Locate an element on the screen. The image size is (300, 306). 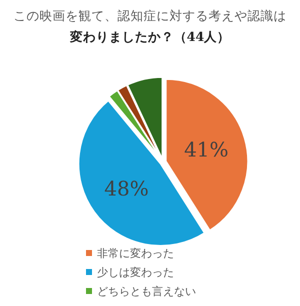
legend-label: どちらとも言えない is located at coordinates (146, 291).